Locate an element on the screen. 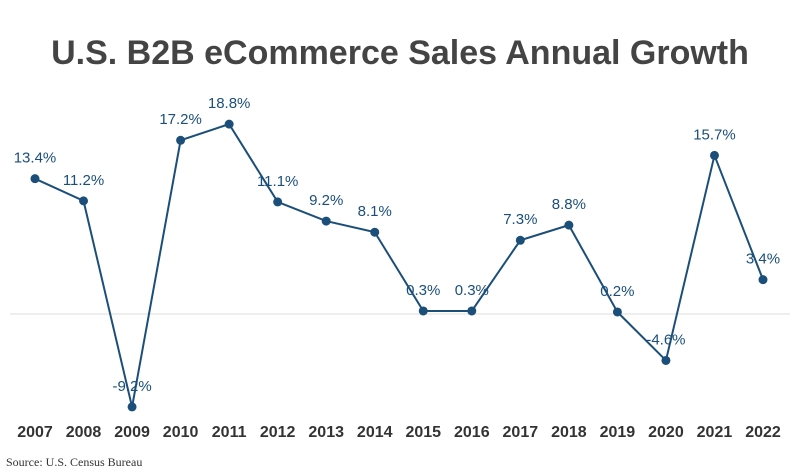 The height and width of the screenshot is (475, 800). value-label: 7.3% is located at coordinates (520, 219).